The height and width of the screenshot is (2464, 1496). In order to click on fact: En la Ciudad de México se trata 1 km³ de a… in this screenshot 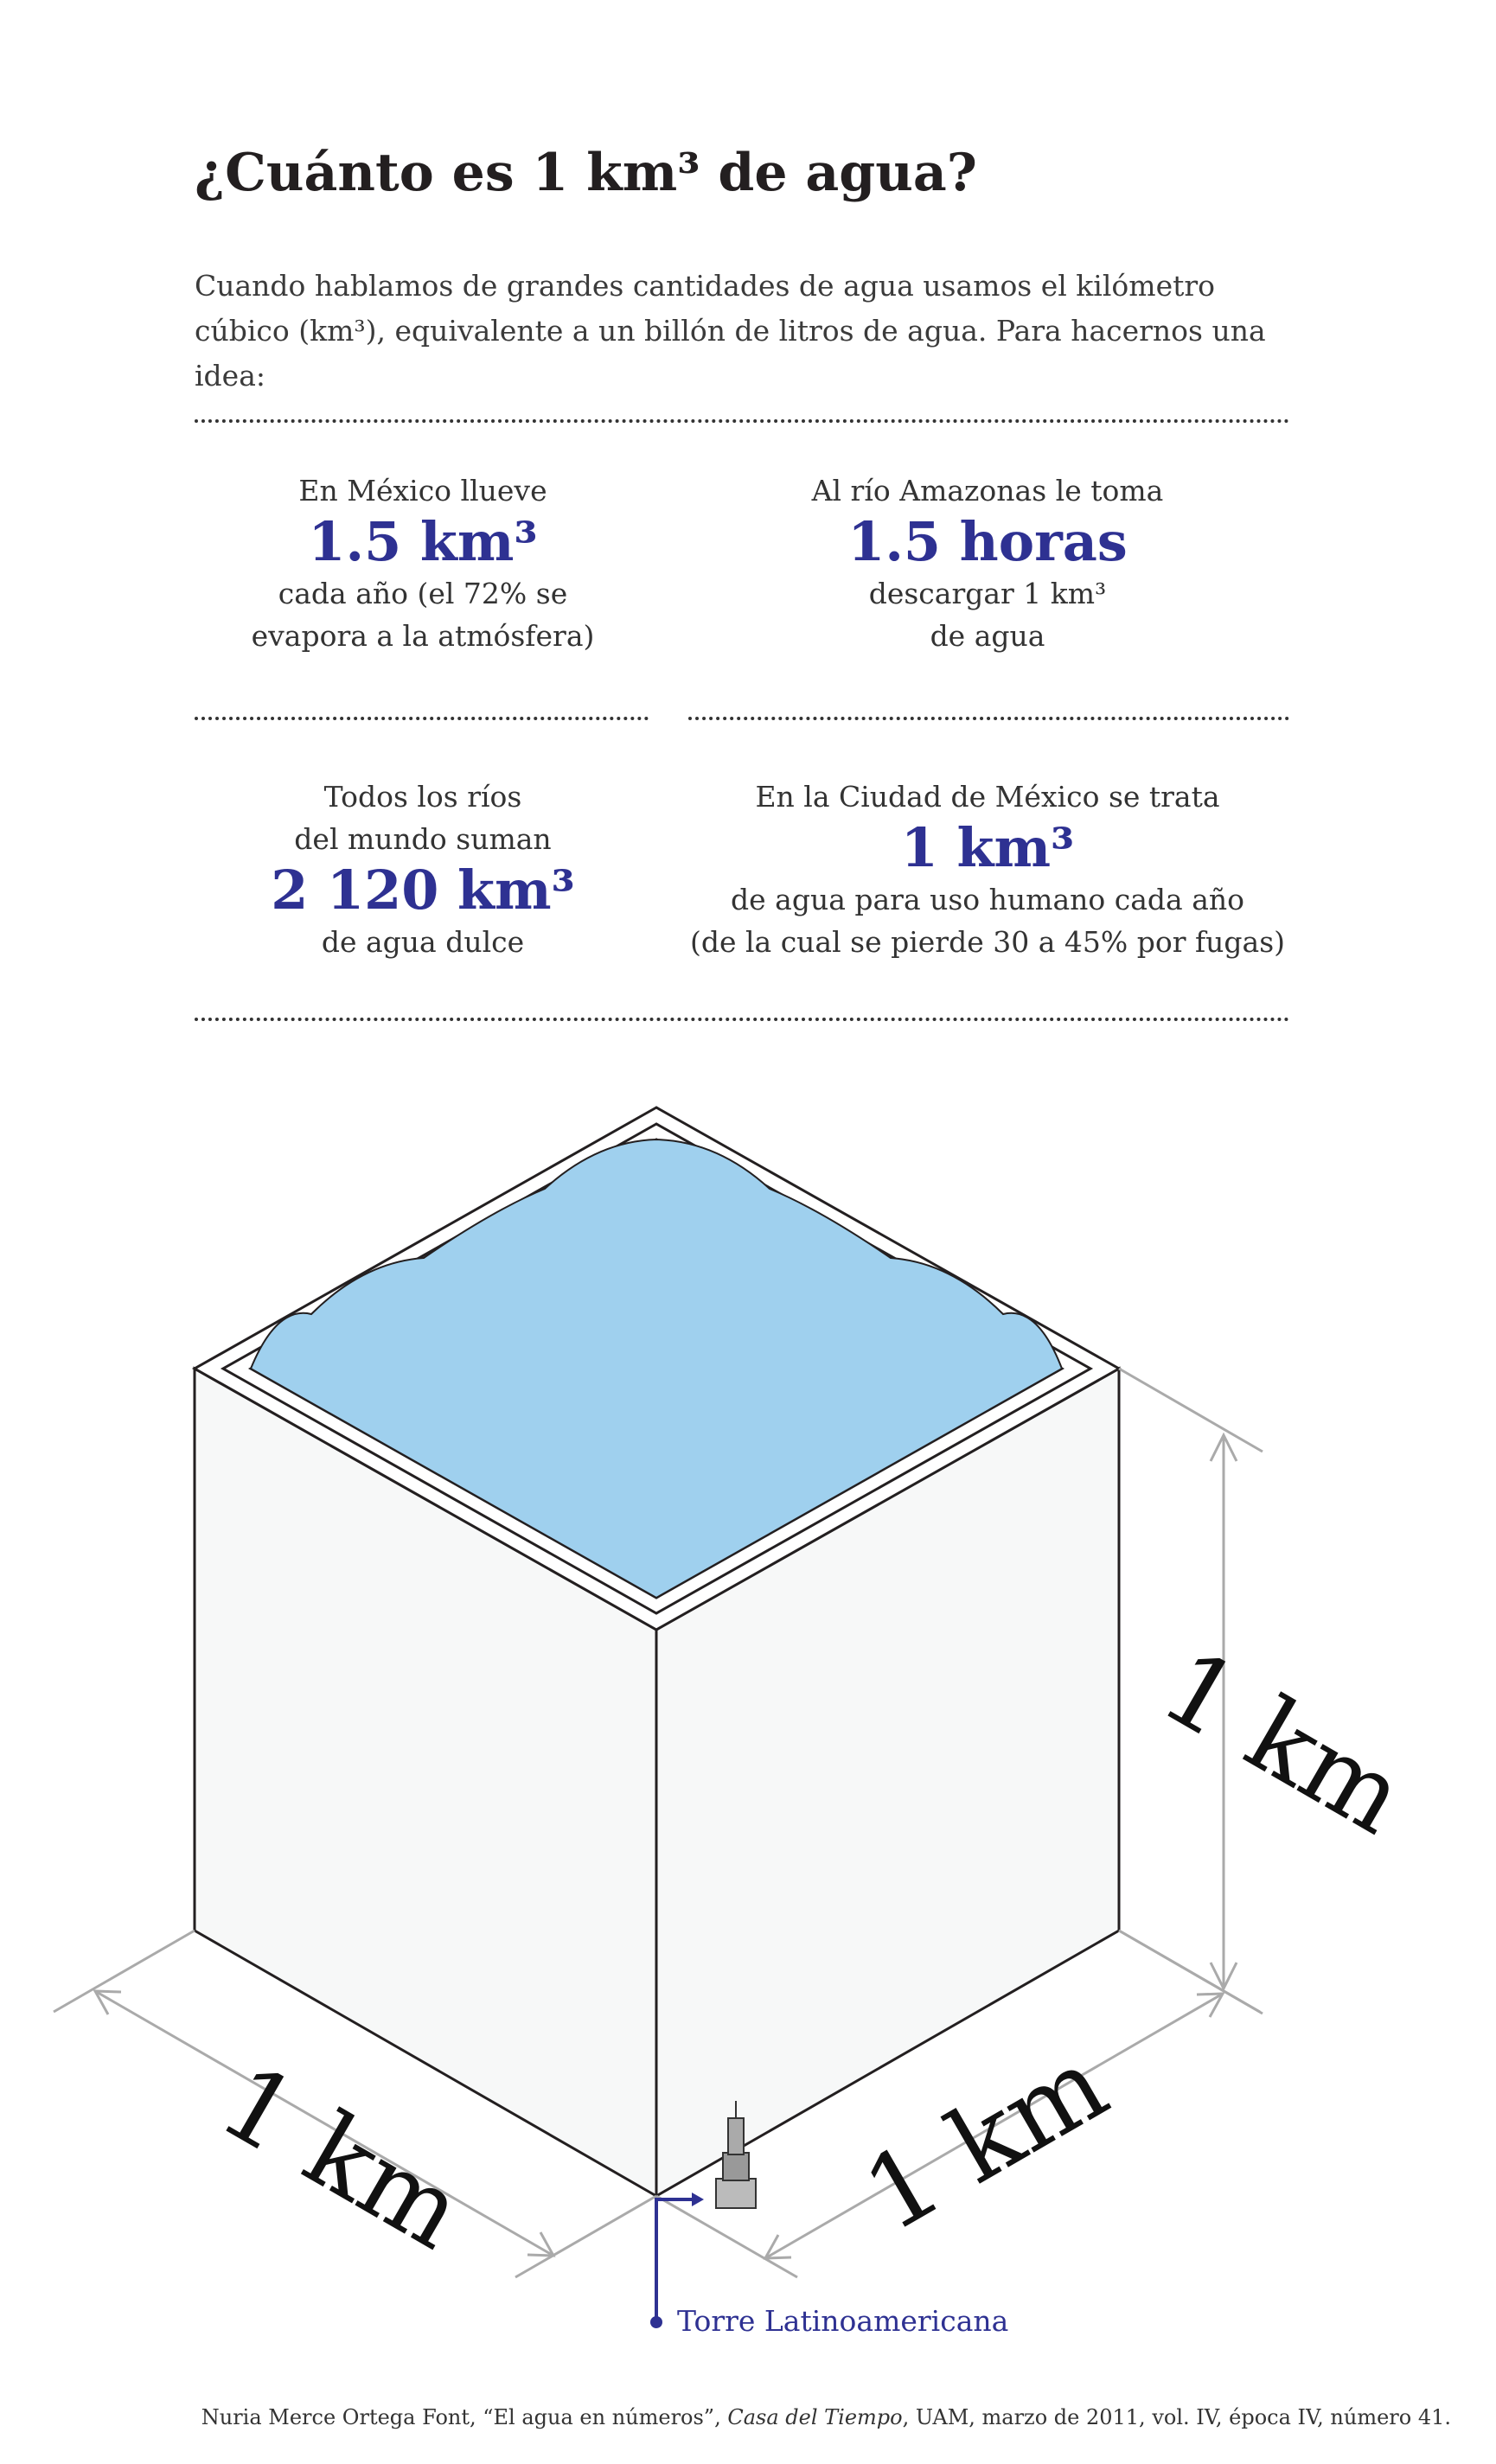, I will do `click(988, 869)`.